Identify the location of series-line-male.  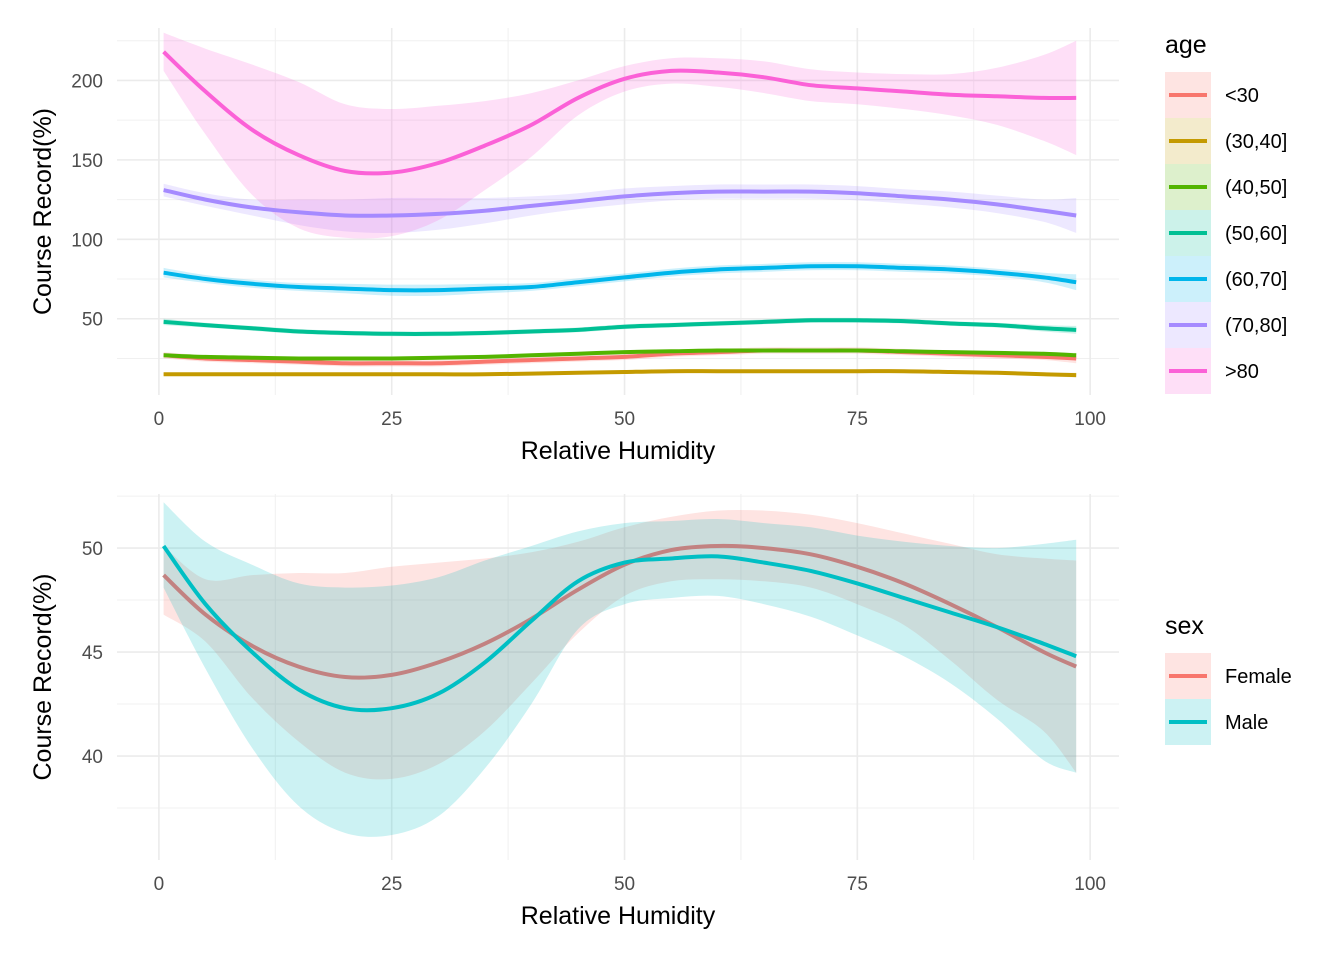
(619, 628).